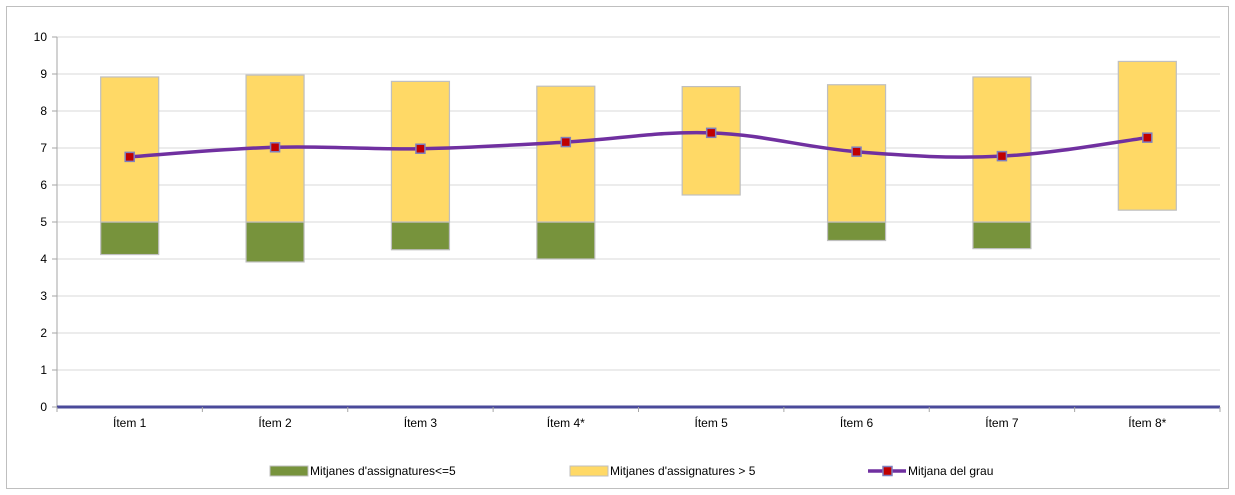  What do you see at coordinates (130, 422) in the screenshot?
I see `x-tick-label: Ítem 1` at bounding box center [130, 422].